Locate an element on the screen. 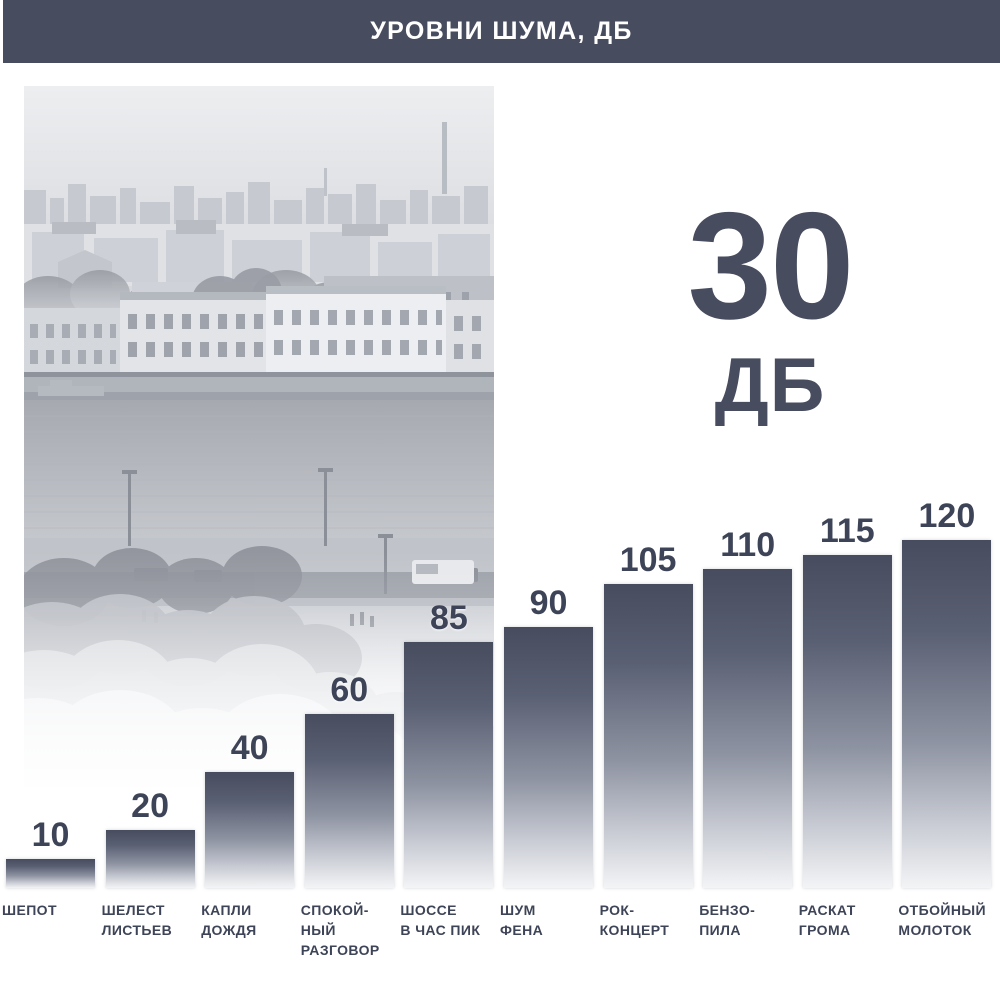 This screenshot has height=1000, width=1000. bar-category-label-line: ОТБОЙНЫЙ is located at coordinates (942, 910).